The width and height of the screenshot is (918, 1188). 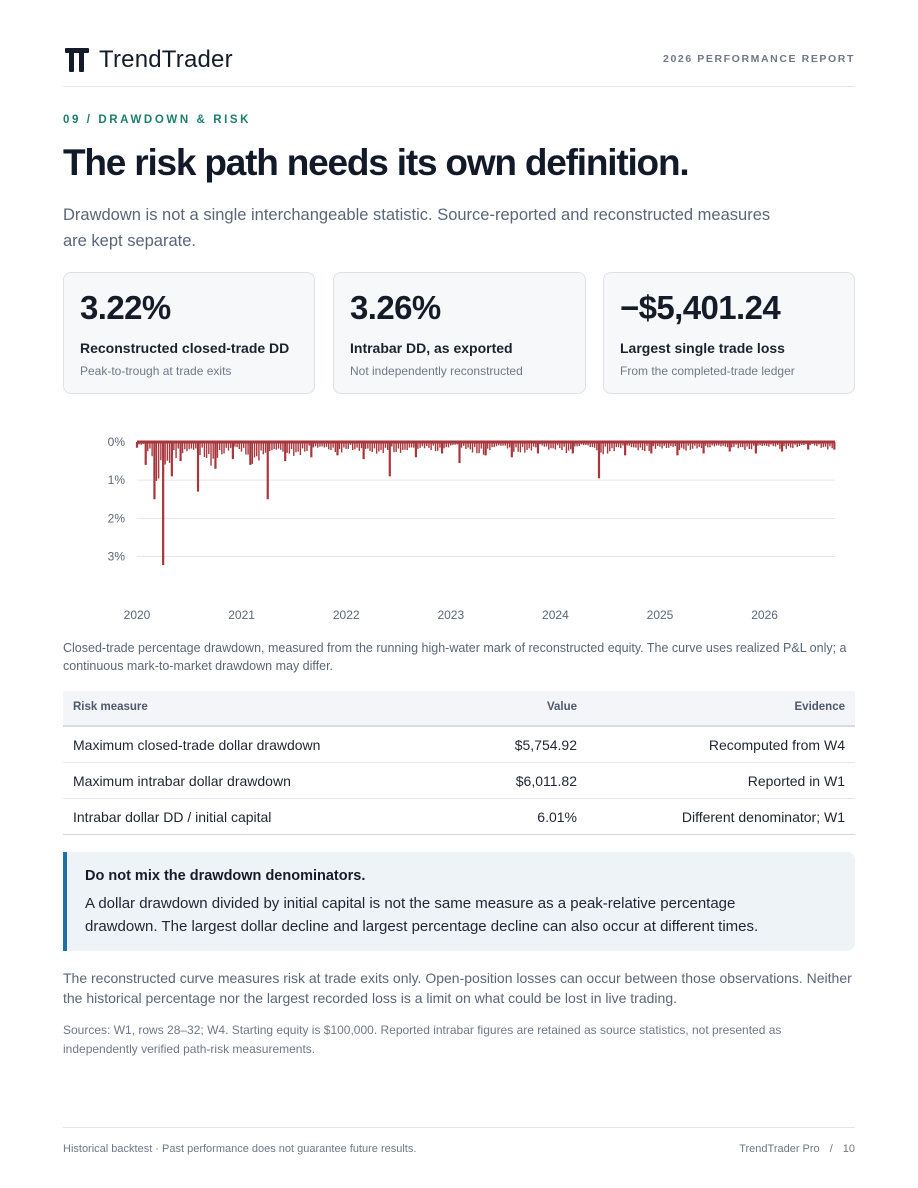 What do you see at coordinates (346, 615) in the screenshot?
I see `x-tick-label: 2022` at bounding box center [346, 615].